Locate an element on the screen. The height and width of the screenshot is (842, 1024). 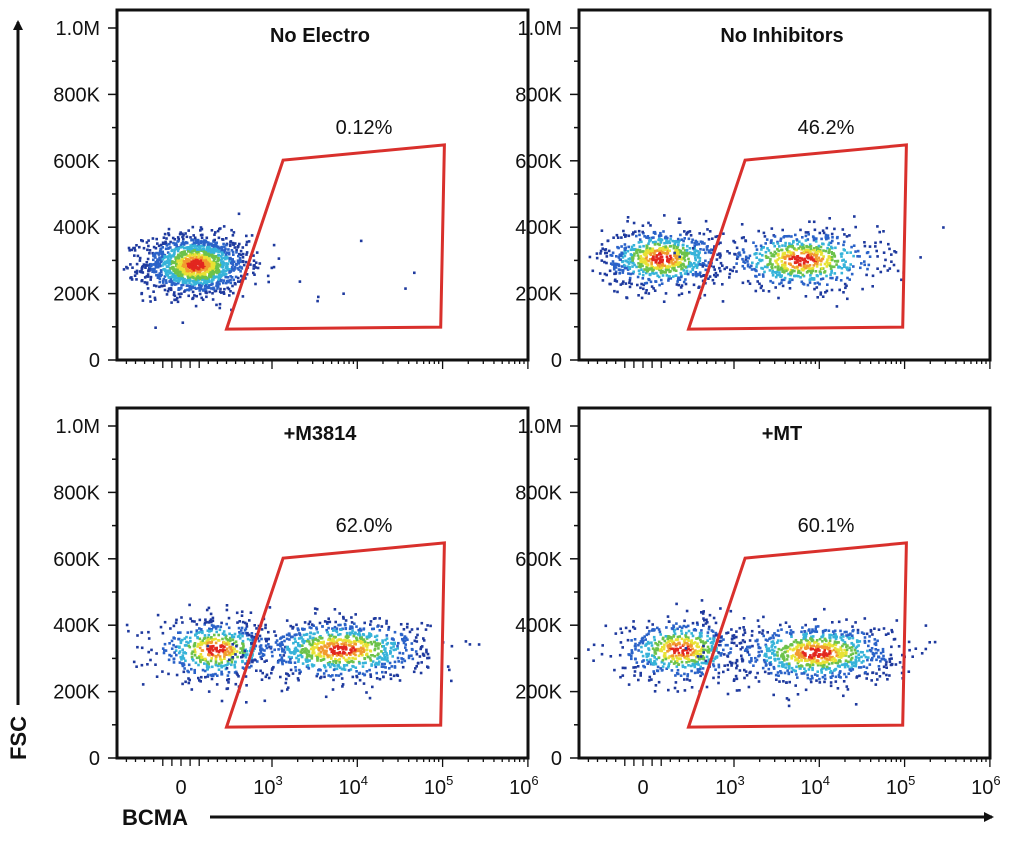
scatter-points is located at coordinates (766, 261).